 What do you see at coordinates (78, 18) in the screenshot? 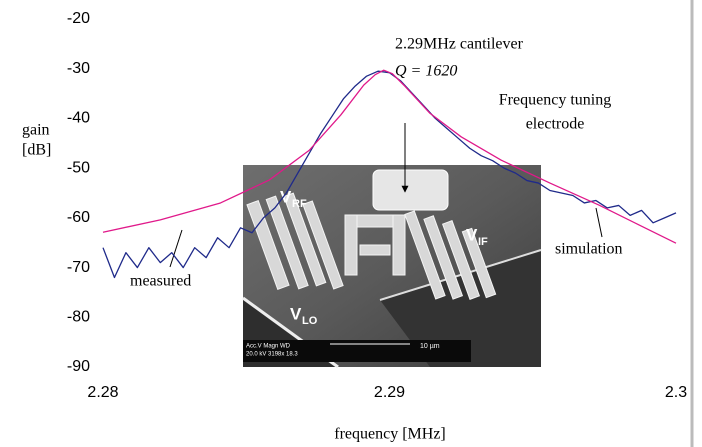
I see `y-tick-label: -20` at bounding box center [78, 18].